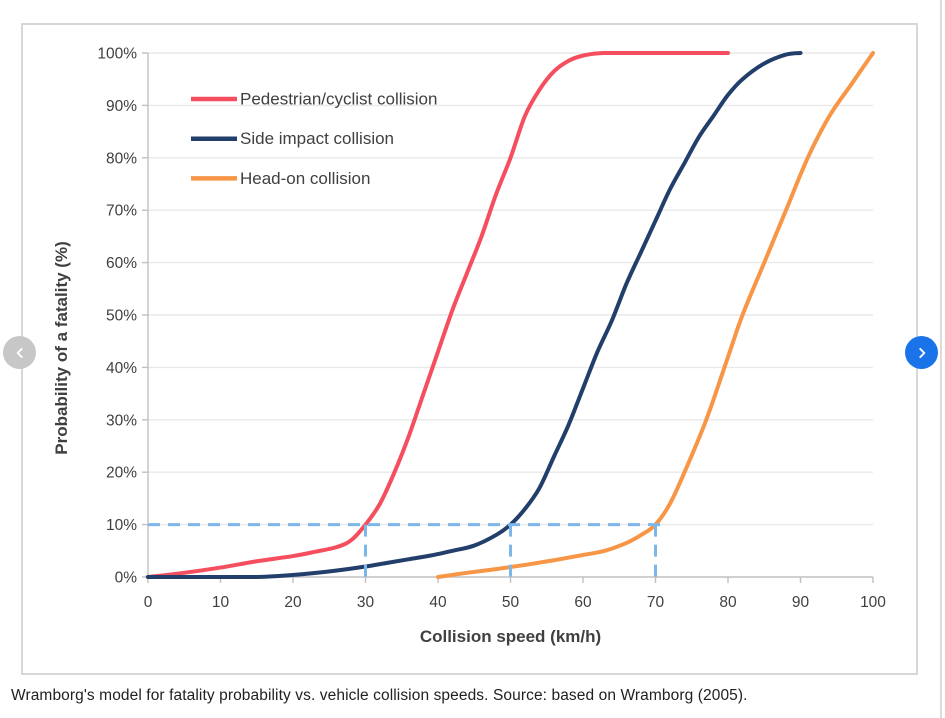  Describe the element at coordinates (221, 602) in the screenshot. I see `x-tick-label: 10` at that location.